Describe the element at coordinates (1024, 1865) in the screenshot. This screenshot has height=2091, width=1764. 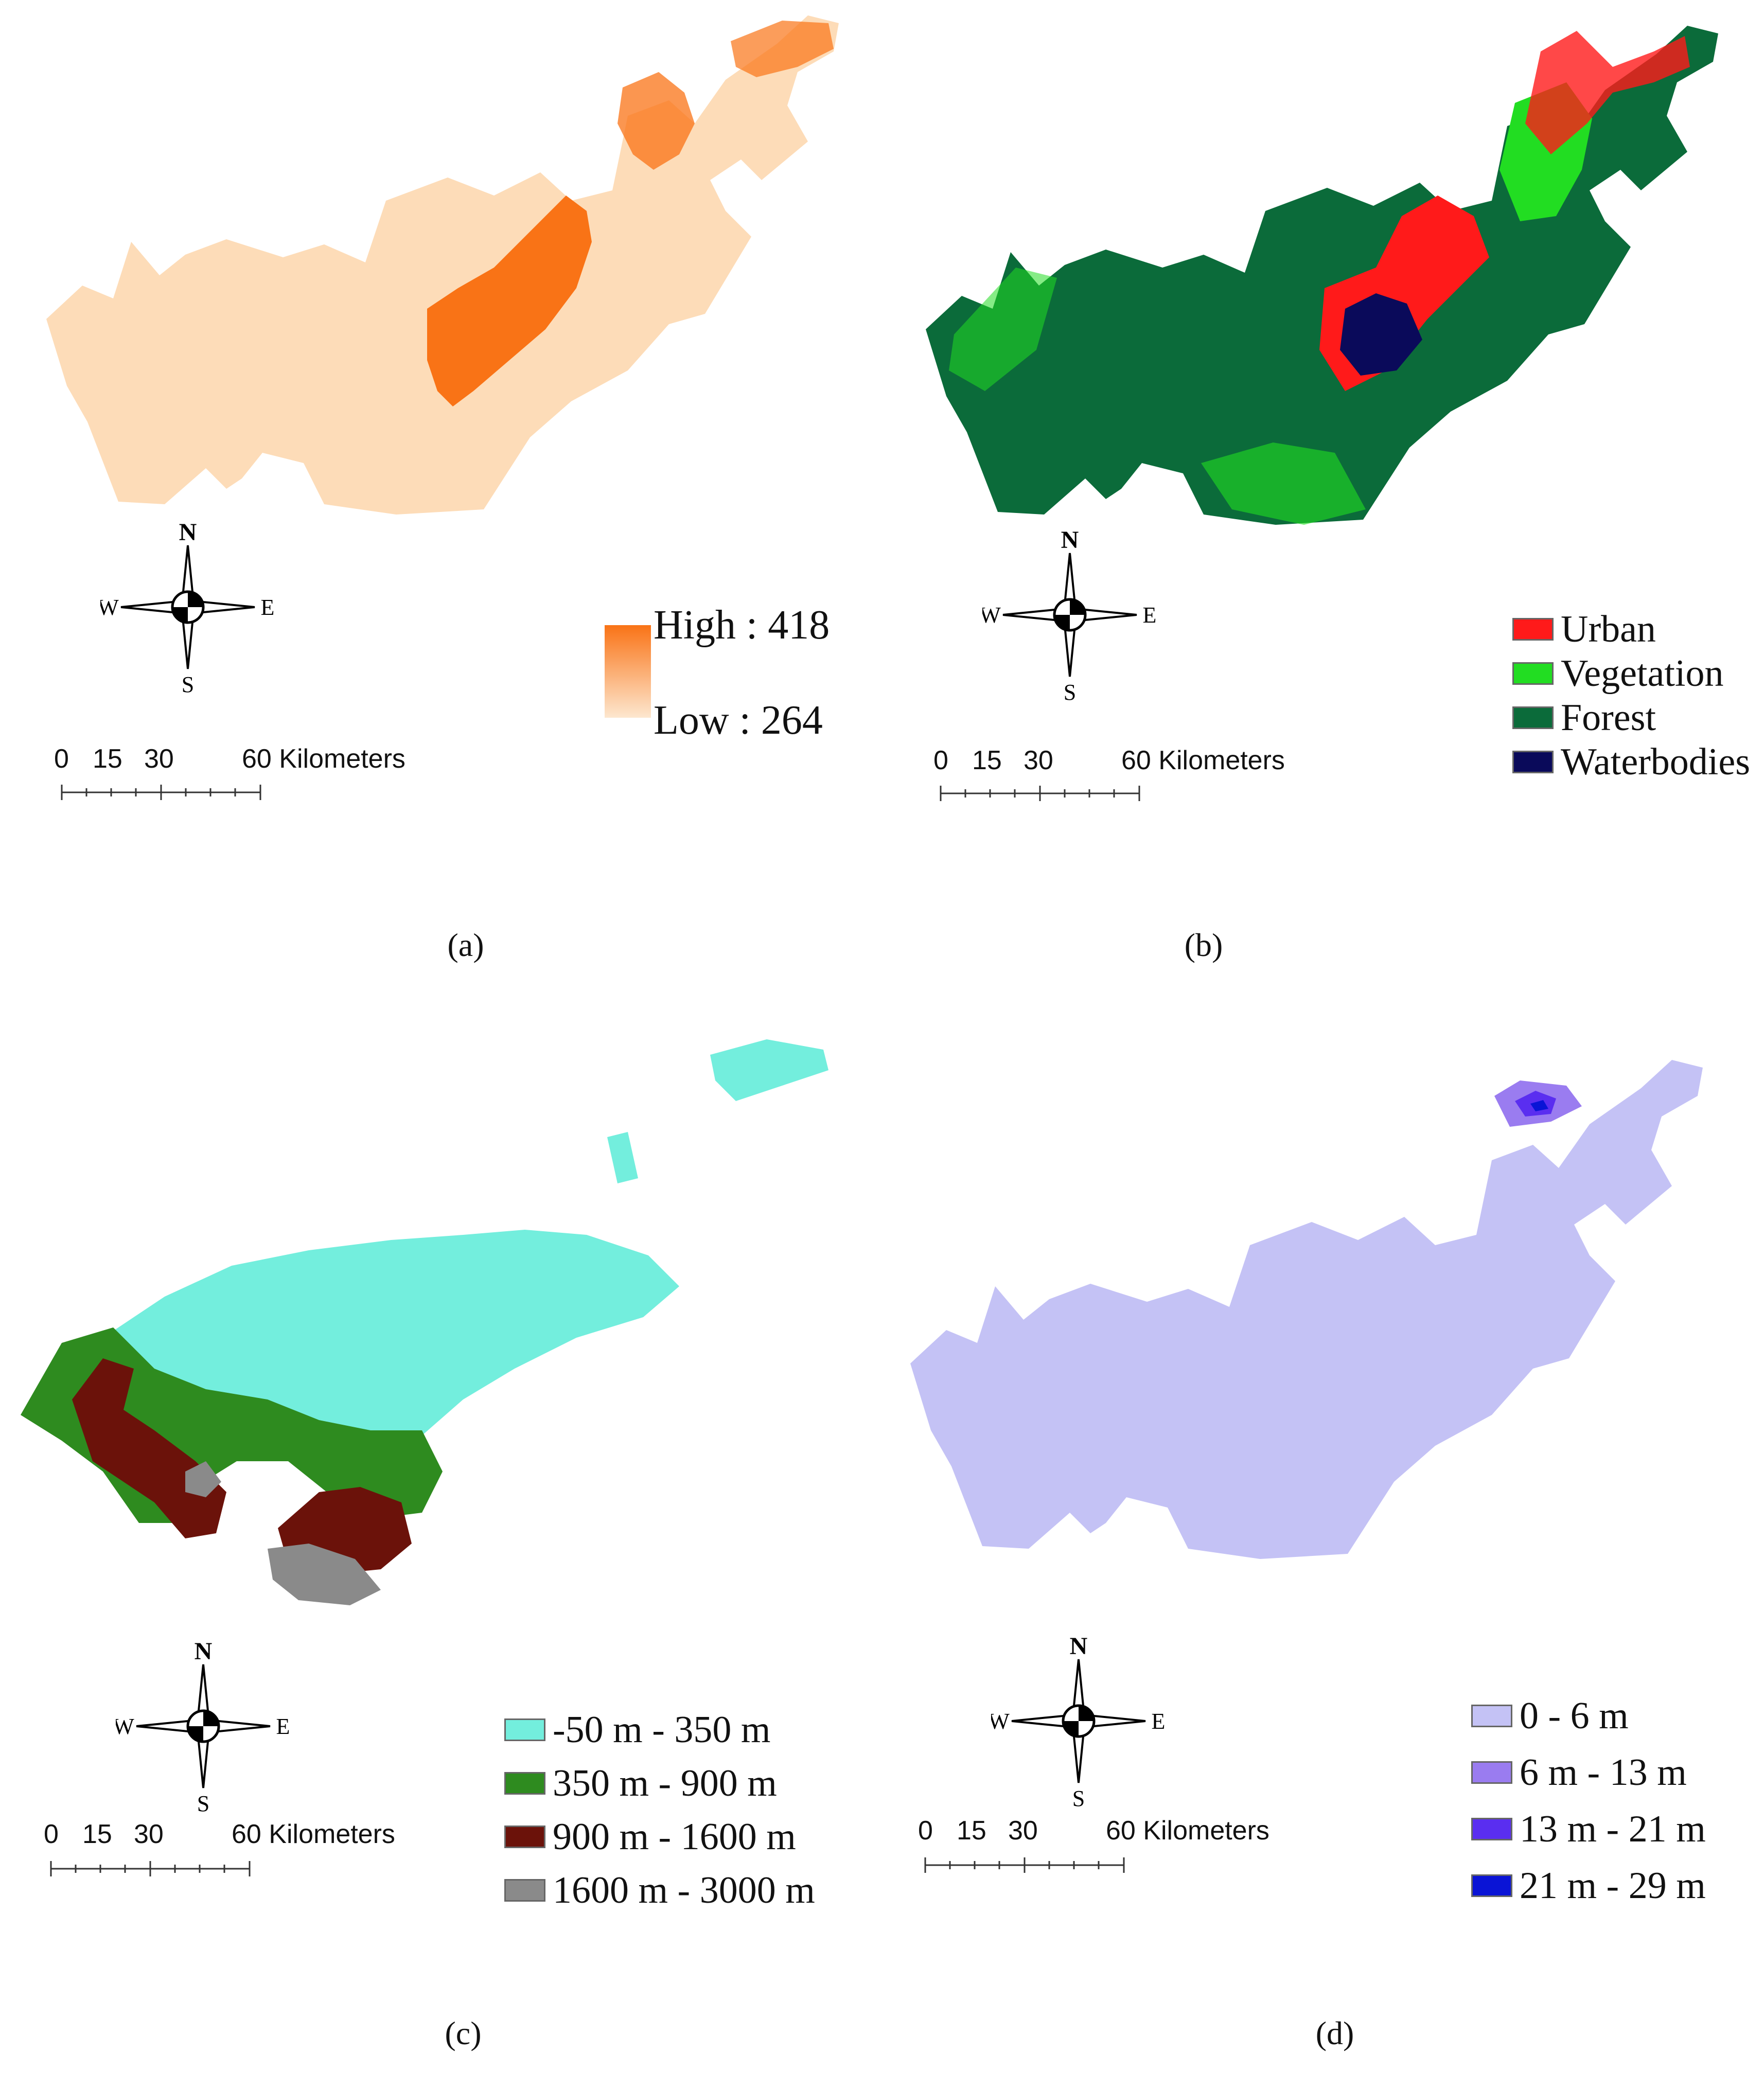
I see `scalebar-d` at that location.